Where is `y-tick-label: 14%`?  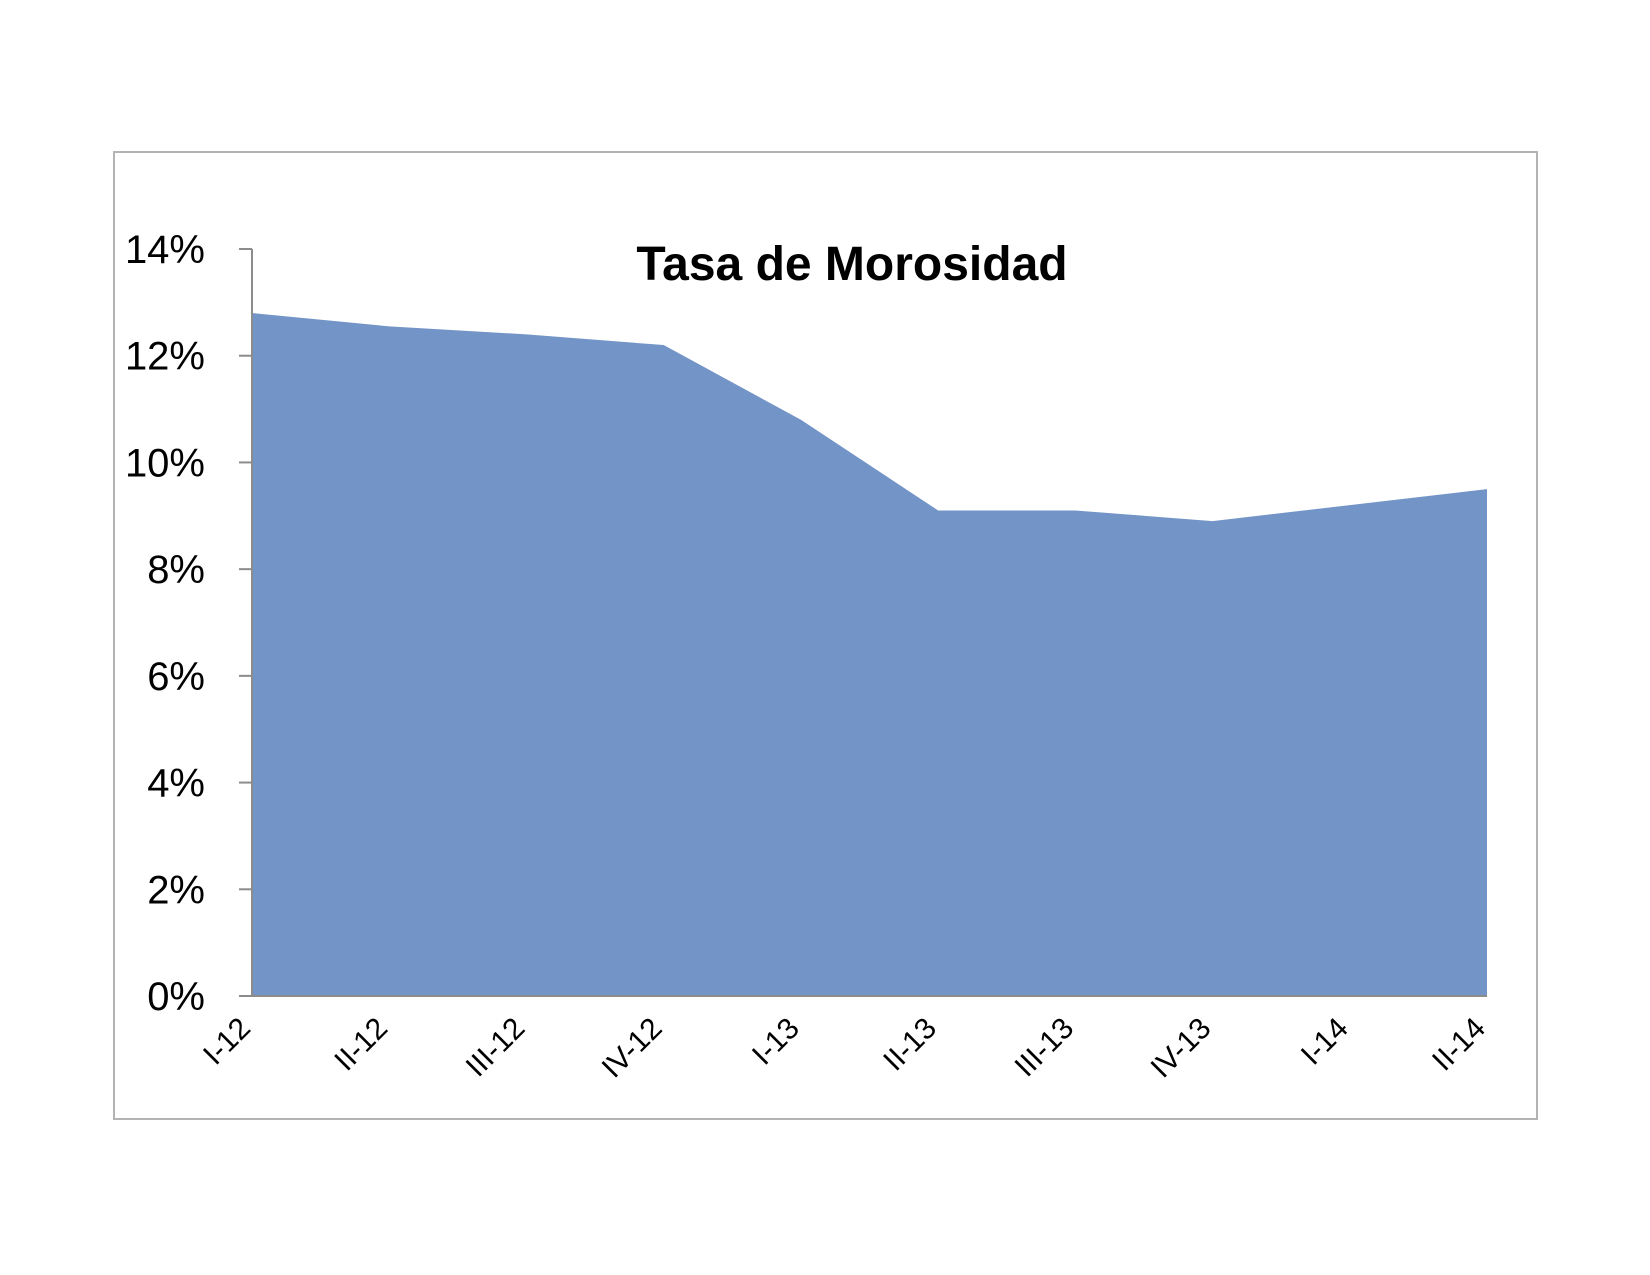 y-tick-label: 14% is located at coordinates (165, 250).